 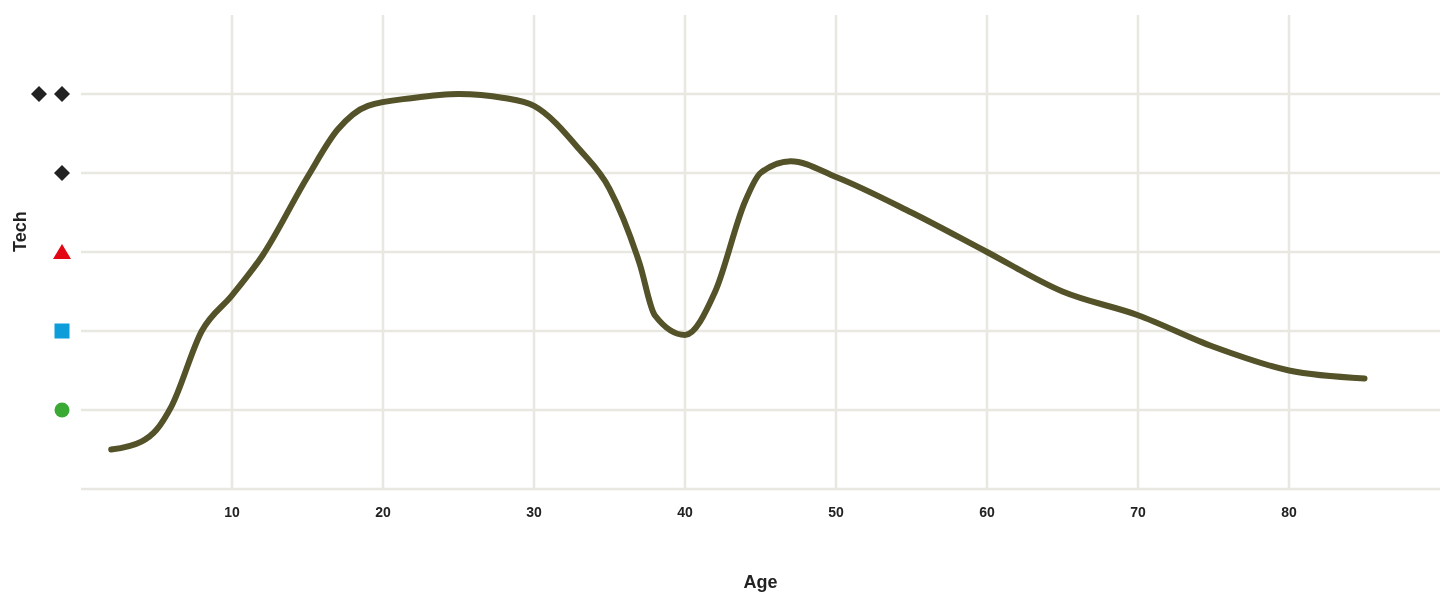 I want to click on x-tick-label: 50, so click(x=836, y=511).